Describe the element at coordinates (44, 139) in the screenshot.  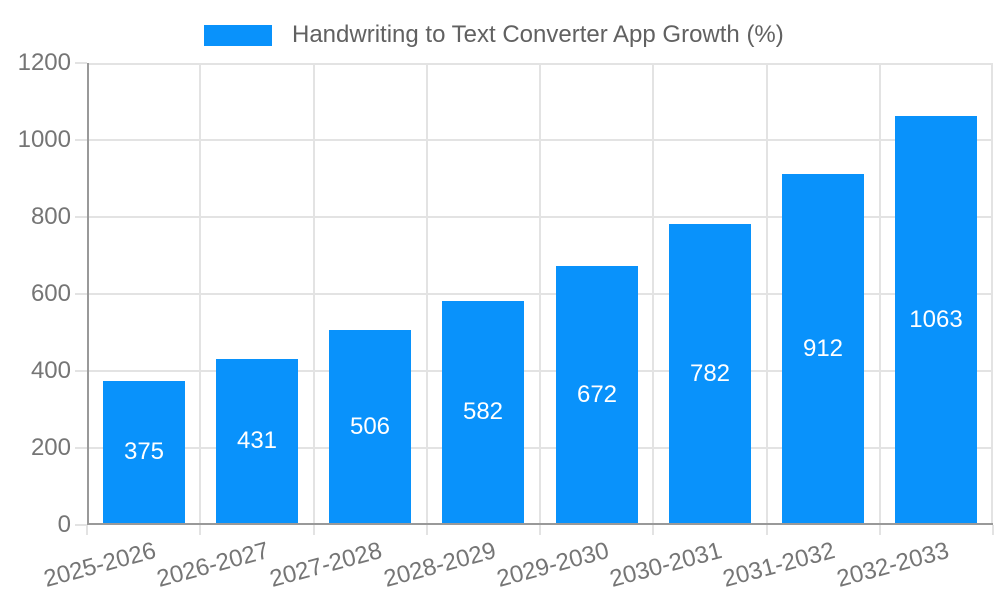
I see `y-tick-label: 1000` at that location.